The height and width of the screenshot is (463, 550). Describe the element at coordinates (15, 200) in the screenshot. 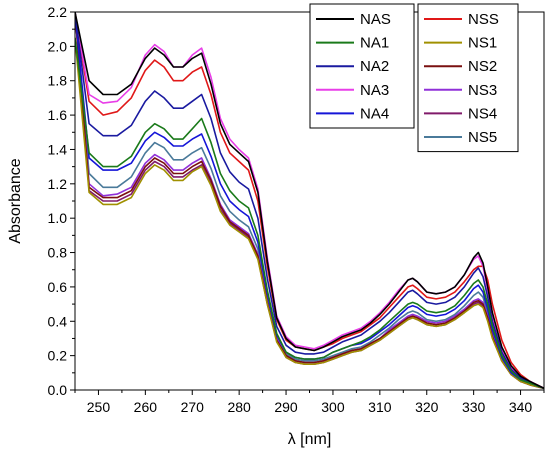

I see `y-axis-label: Absorbance` at that location.